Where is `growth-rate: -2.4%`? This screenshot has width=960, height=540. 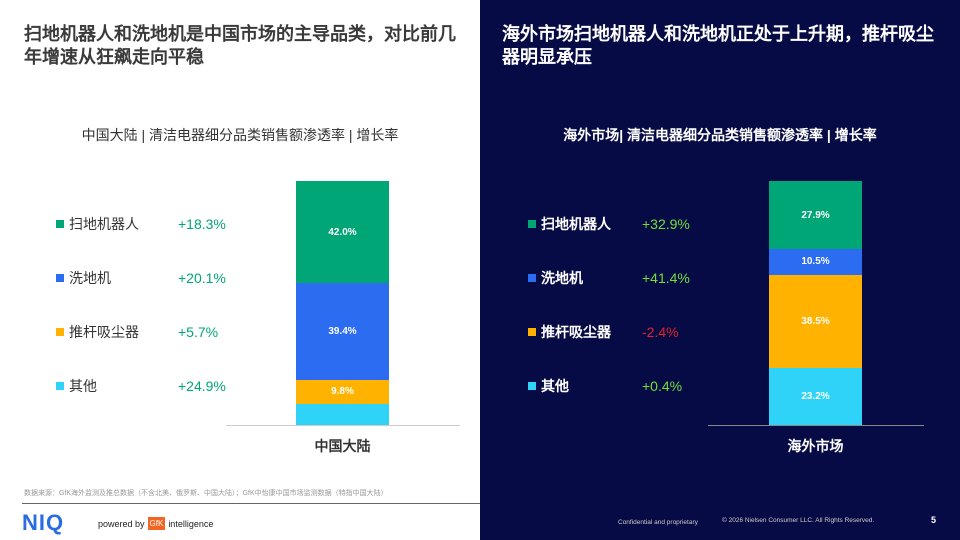 growth-rate: -2.4% is located at coordinates (660, 332).